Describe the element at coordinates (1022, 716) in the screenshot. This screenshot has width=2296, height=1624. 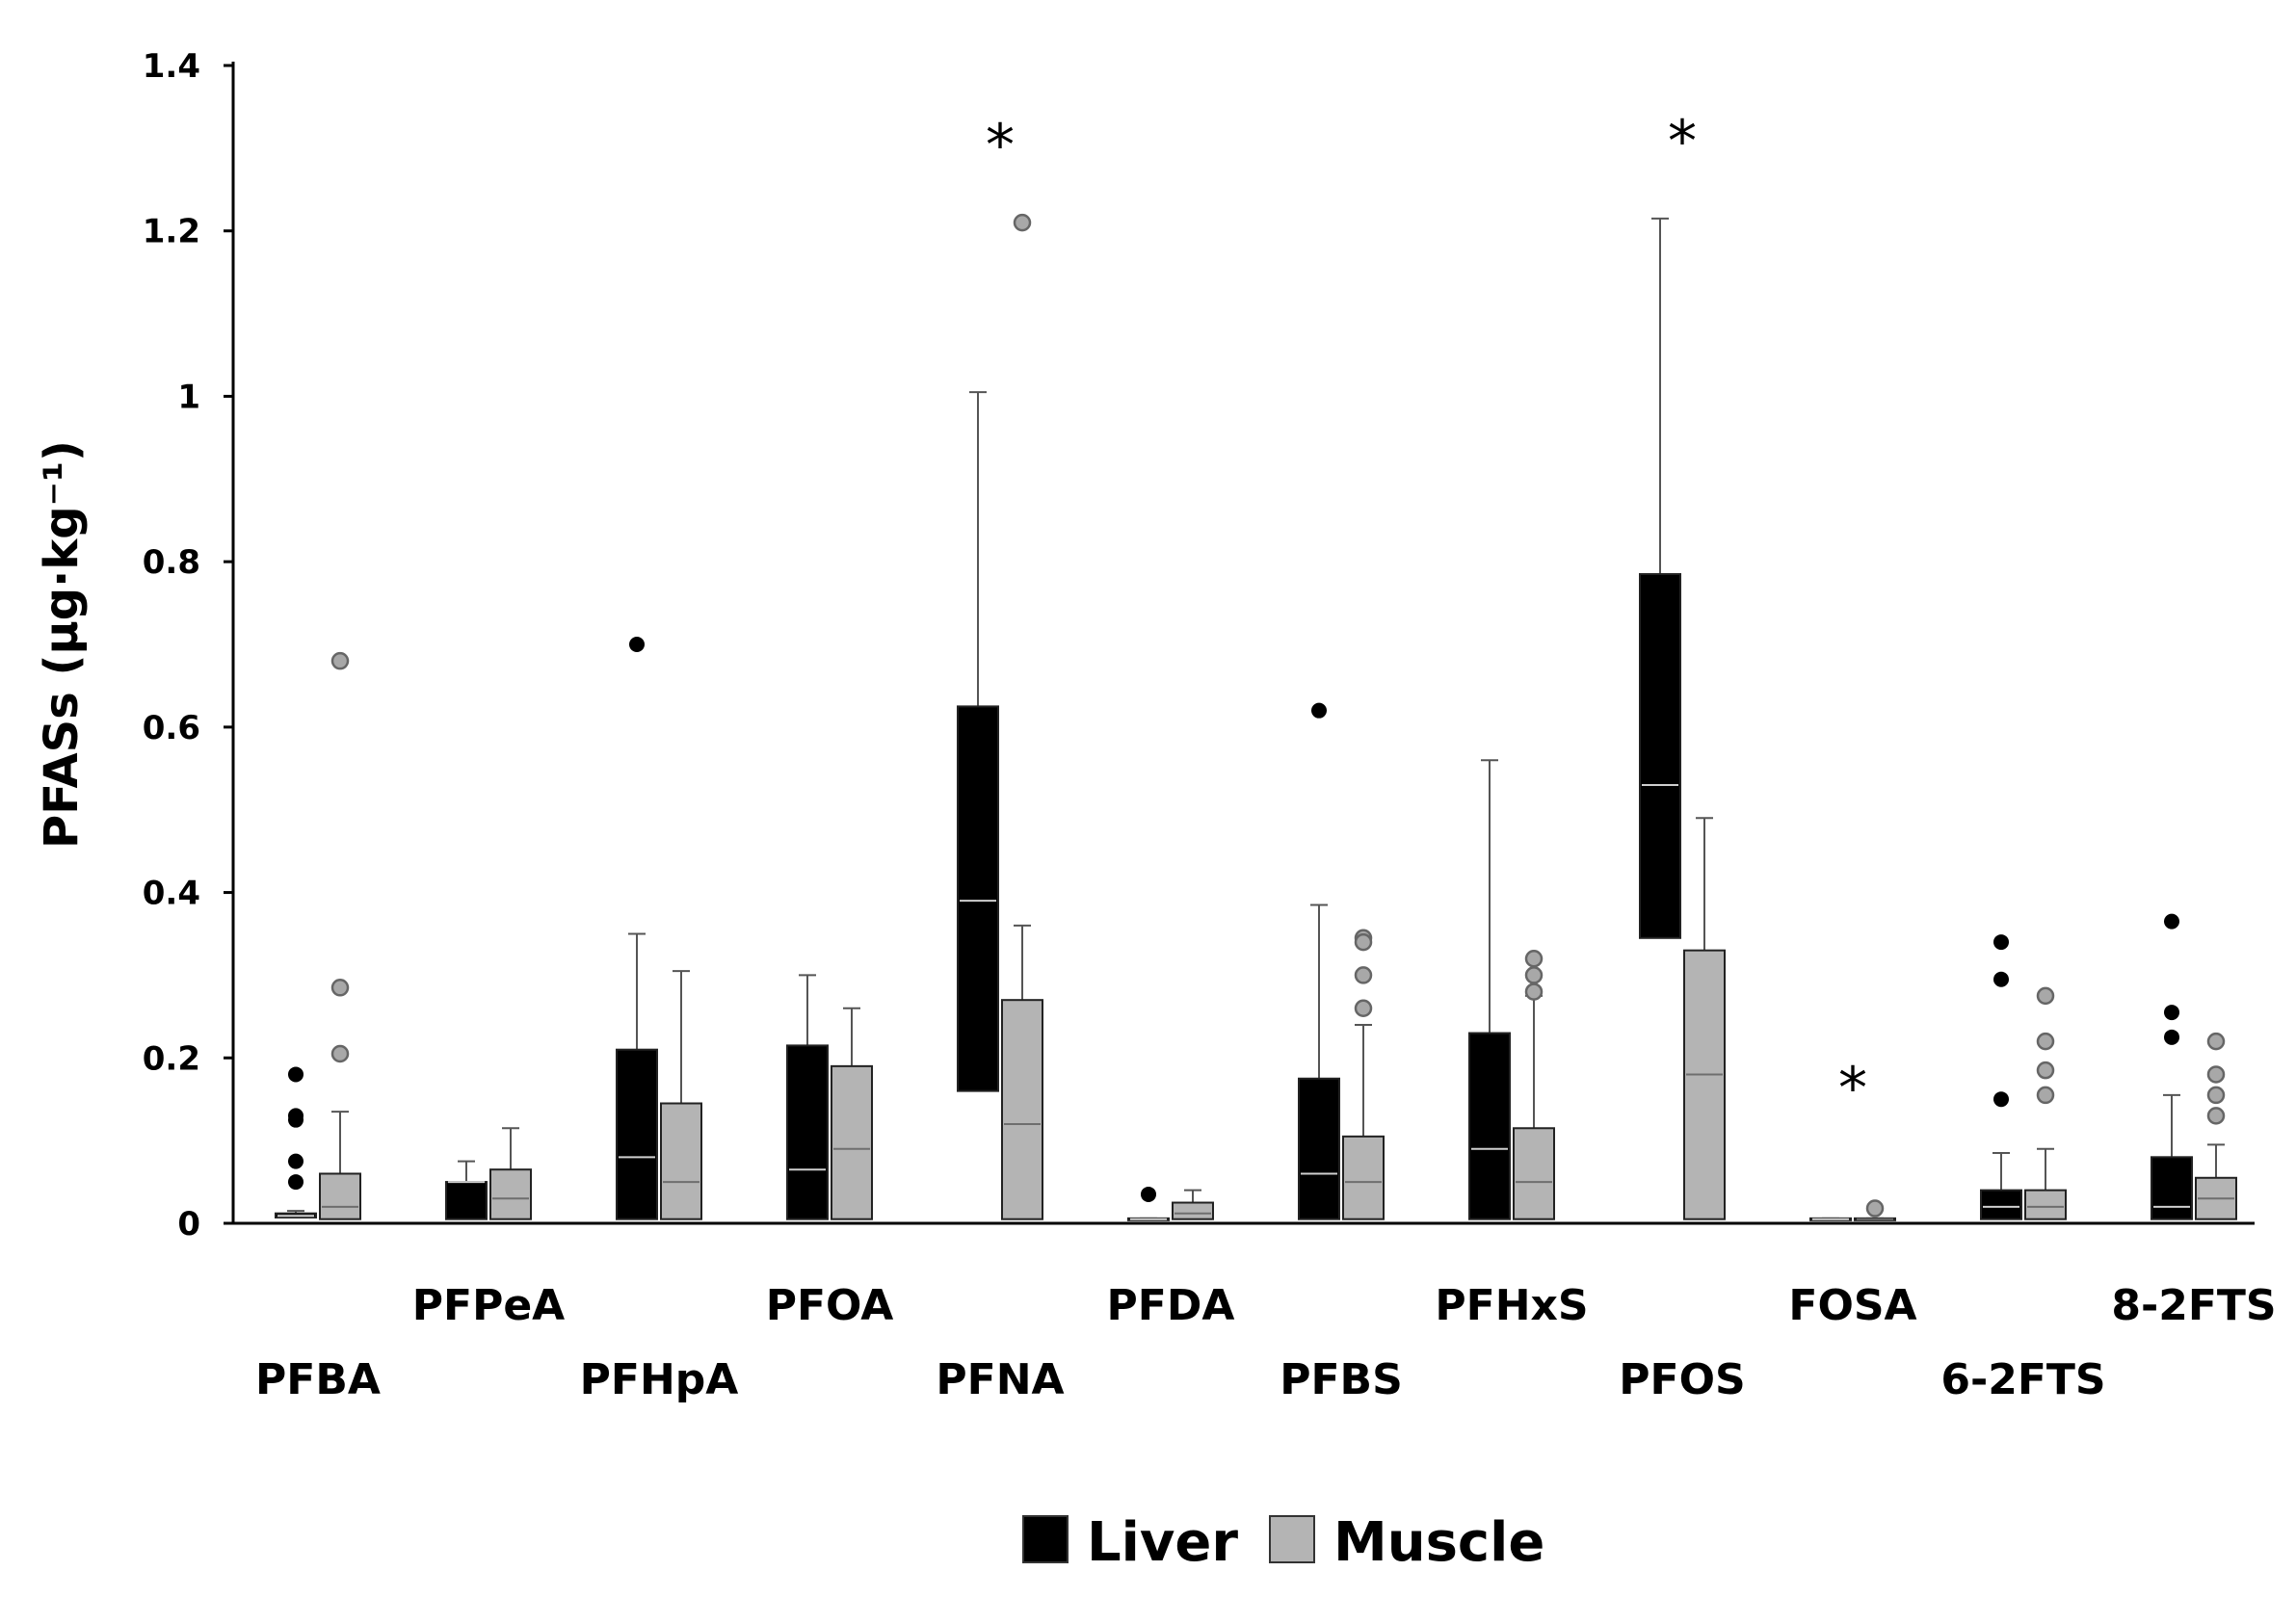
I see `muscle-box-PFNA` at that location.